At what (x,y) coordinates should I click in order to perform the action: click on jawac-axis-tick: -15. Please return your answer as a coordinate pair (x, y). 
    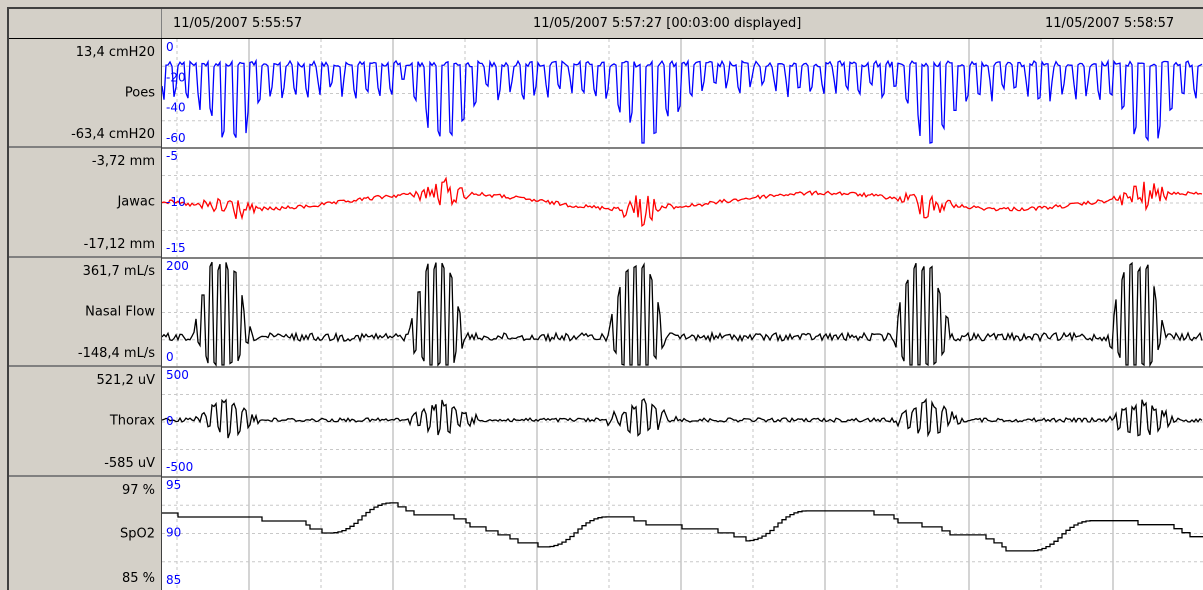
    Looking at the image, I should click on (176, 248).